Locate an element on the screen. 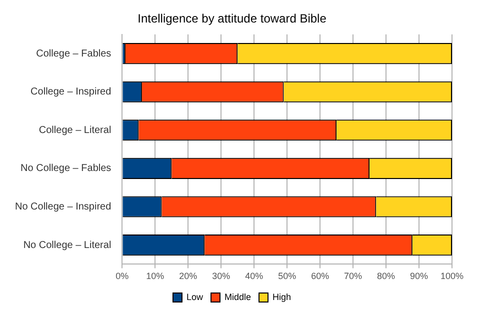 Image resolution: width=480 pixels, height=320 pixels. legend-label: High is located at coordinates (282, 297).